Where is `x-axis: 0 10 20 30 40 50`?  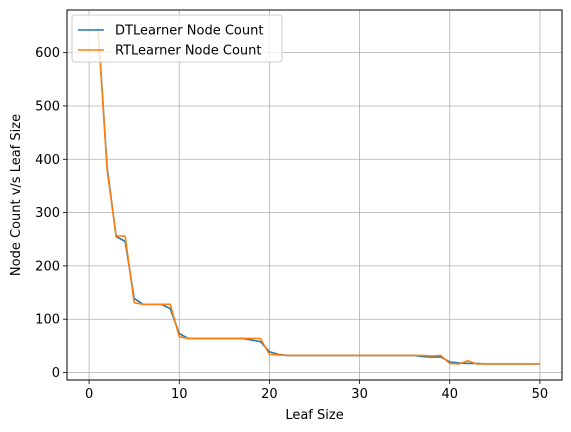
x-axis: 0 10 20 30 40 50 is located at coordinates (316, 391).